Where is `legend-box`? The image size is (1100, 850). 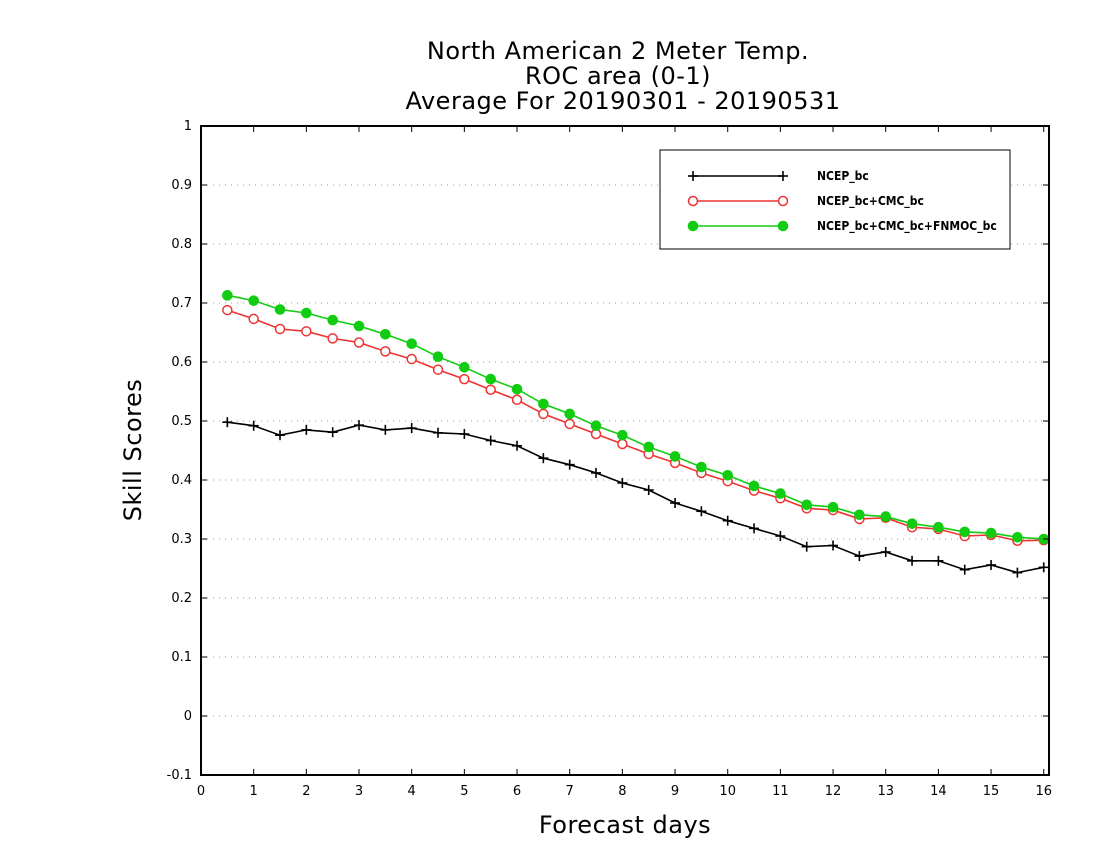 legend-box is located at coordinates (835, 199).